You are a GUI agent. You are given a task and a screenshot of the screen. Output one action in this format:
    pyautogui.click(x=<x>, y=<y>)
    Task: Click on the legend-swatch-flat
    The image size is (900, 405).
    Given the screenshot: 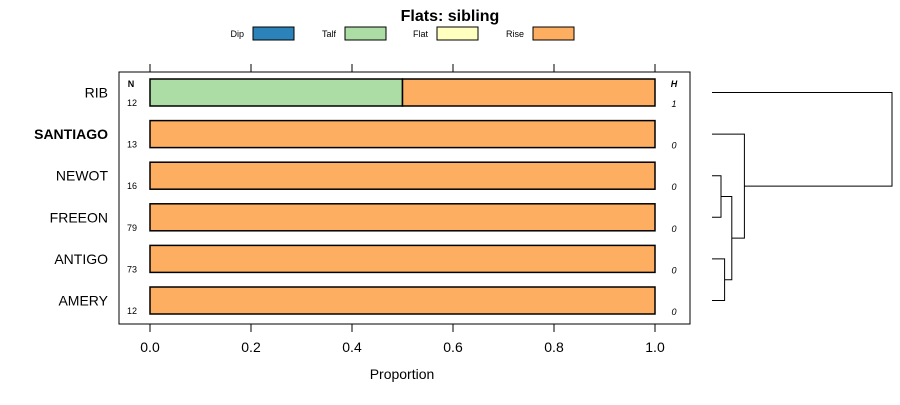 What is the action you would take?
    pyautogui.click(x=457, y=33)
    